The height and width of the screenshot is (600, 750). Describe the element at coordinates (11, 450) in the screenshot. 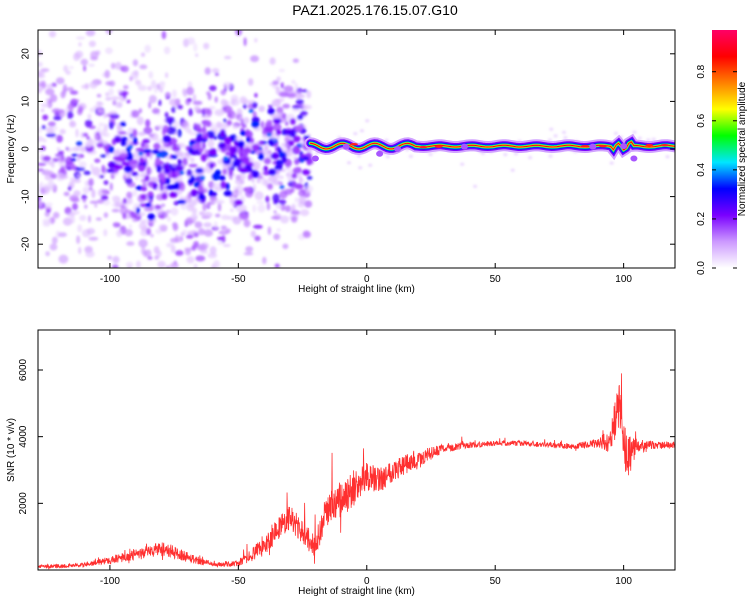

I see `y-axis-label: SNR (10 * v/v)` at that location.